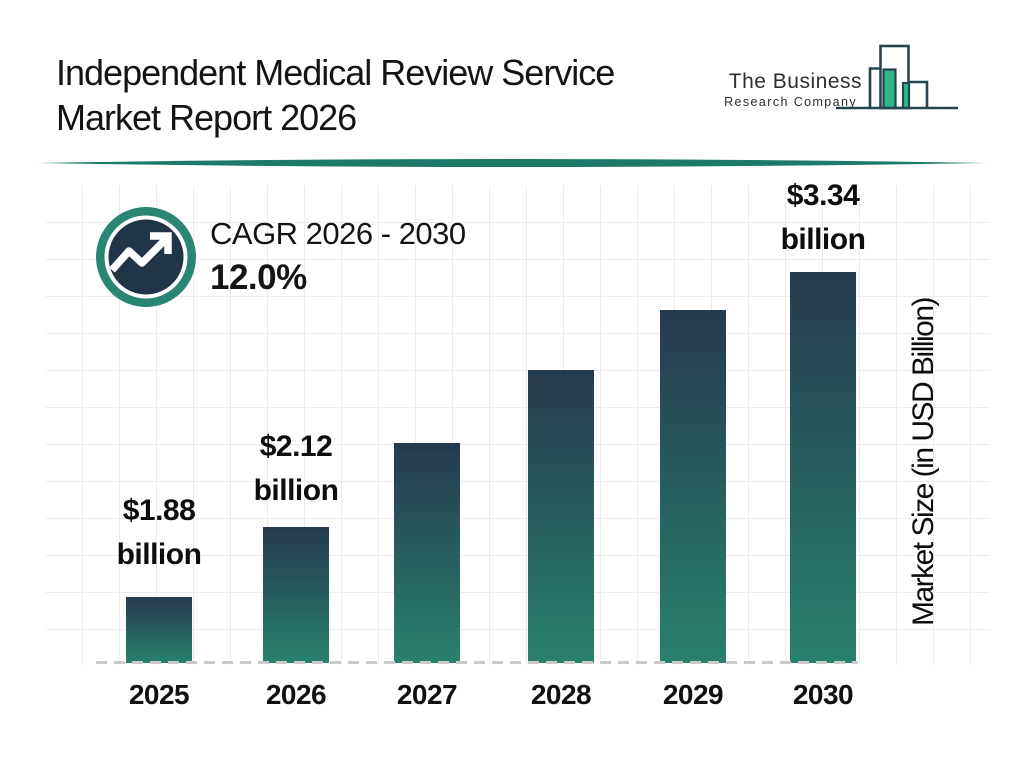 The height and width of the screenshot is (768, 1024). I want to click on value-label-line: $3.34, so click(823, 195).